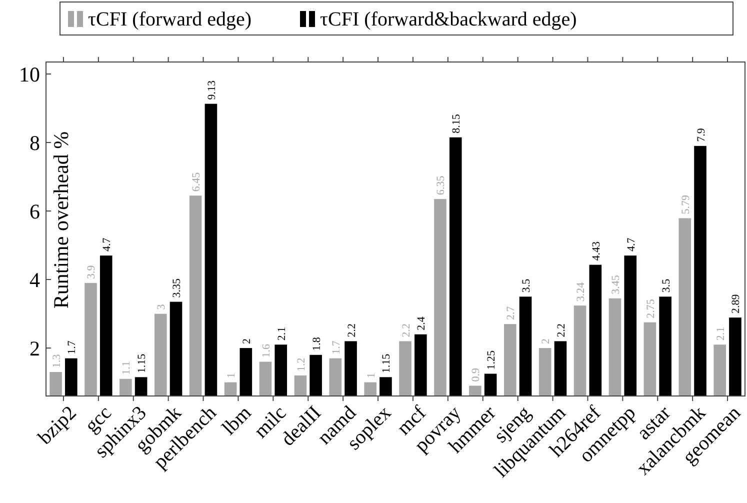 The width and height of the screenshot is (747, 503). What do you see at coordinates (61, 220) in the screenshot?
I see `y-axis-title: Runtime overhead %` at bounding box center [61, 220].